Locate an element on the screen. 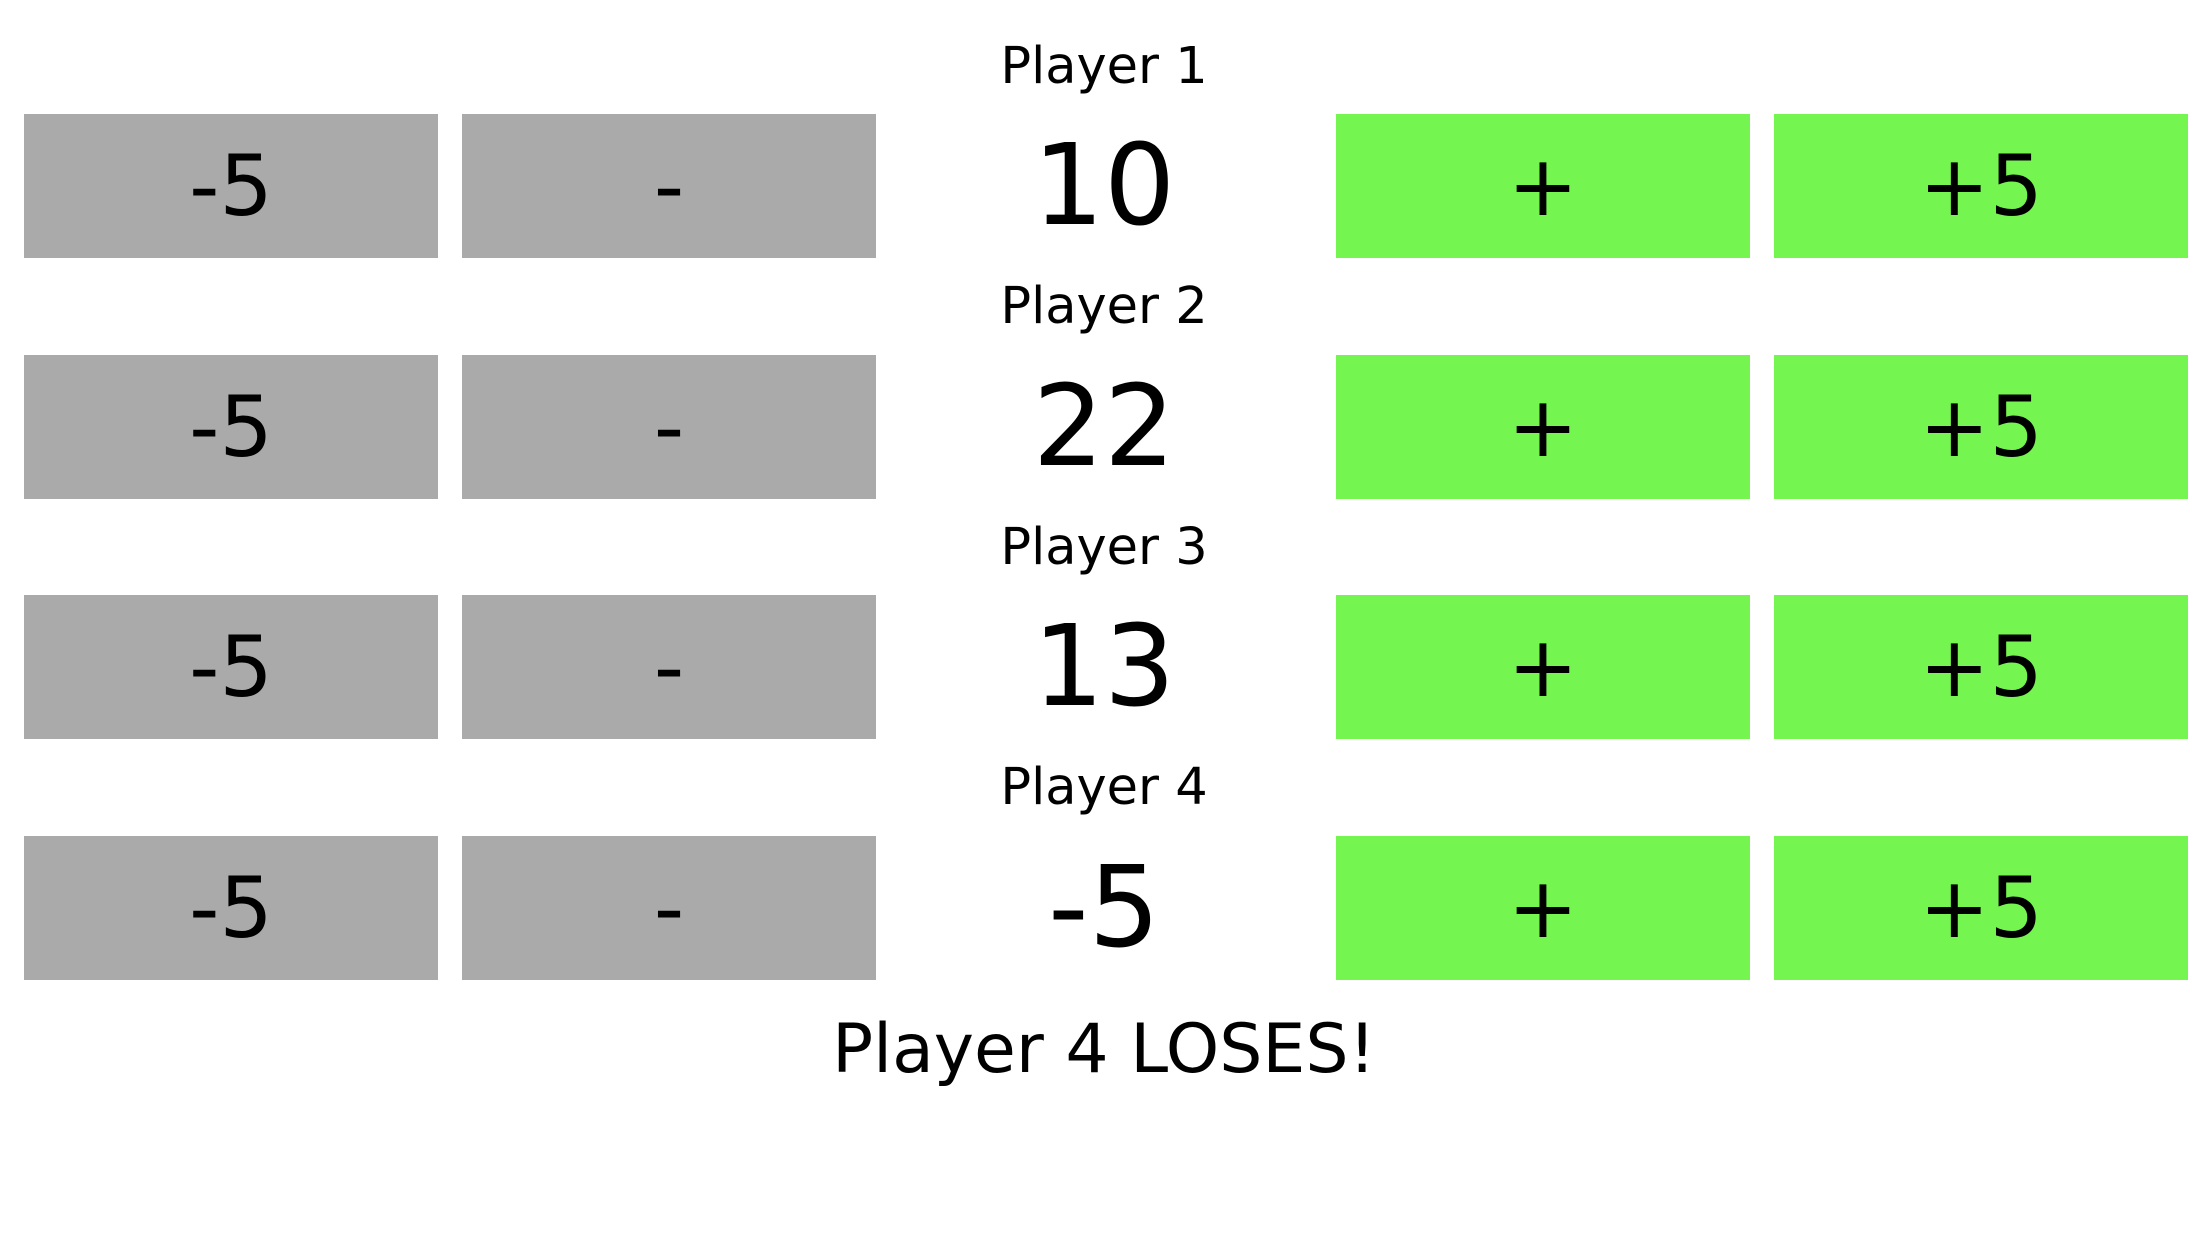 This screenshot has height=1242, width=2208. player-name: Player 4 is located at coordinates (1104, 787).